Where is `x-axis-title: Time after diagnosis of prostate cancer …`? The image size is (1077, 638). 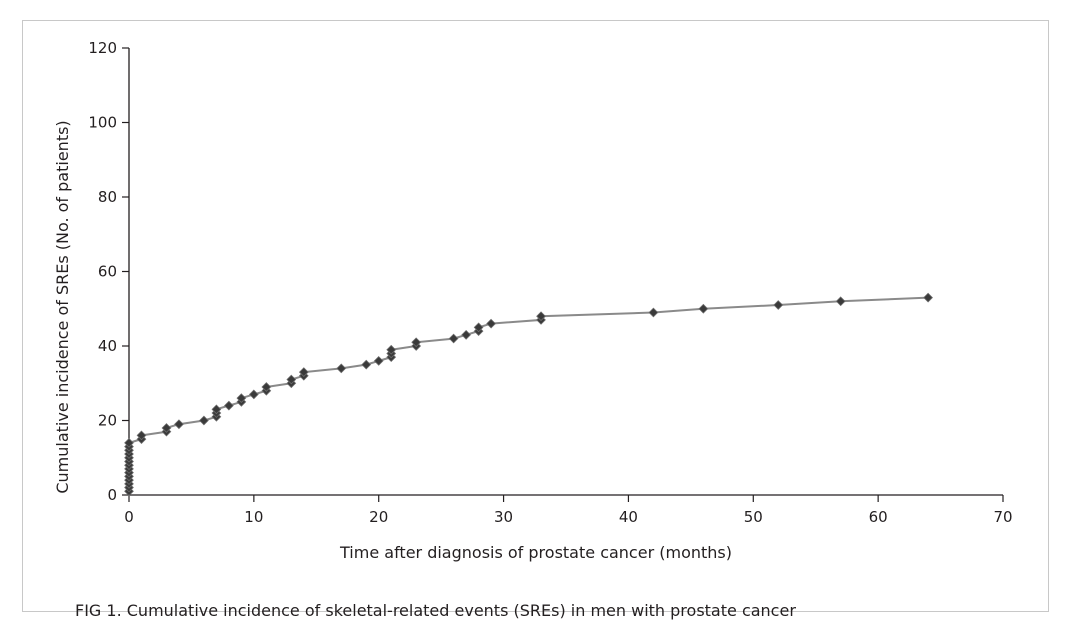
x-axis-title: Time after diagnosis of prostate cancer … is located at coordinates (535, 552).